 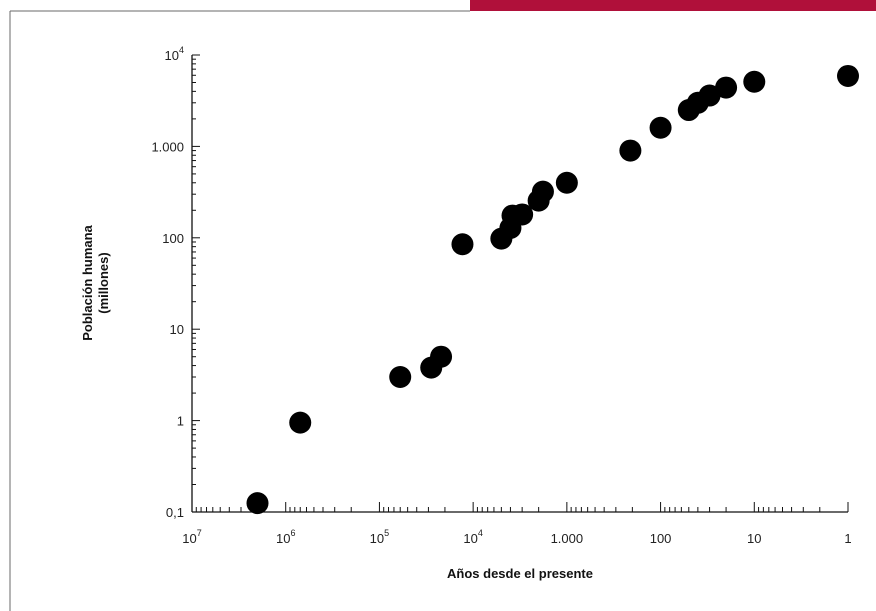 What do you see at coordinates (194, 271) in the screenshot?
I see `y-minor-ticks` at bounding box center [194, 271].